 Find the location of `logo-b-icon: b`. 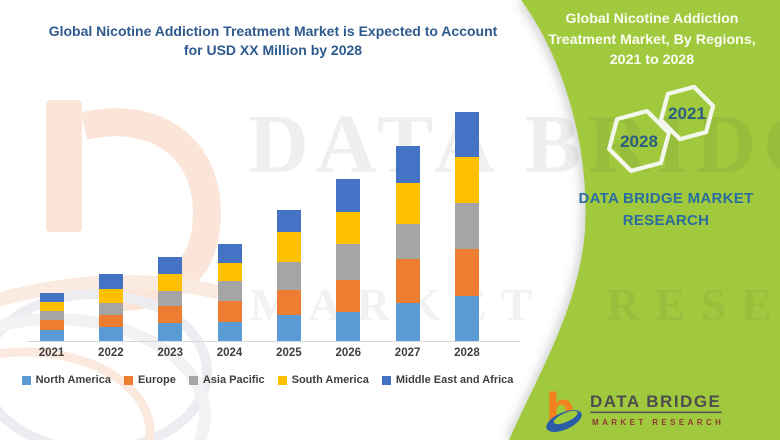

logo-b-icon: b is located at coordinates (564, 409).